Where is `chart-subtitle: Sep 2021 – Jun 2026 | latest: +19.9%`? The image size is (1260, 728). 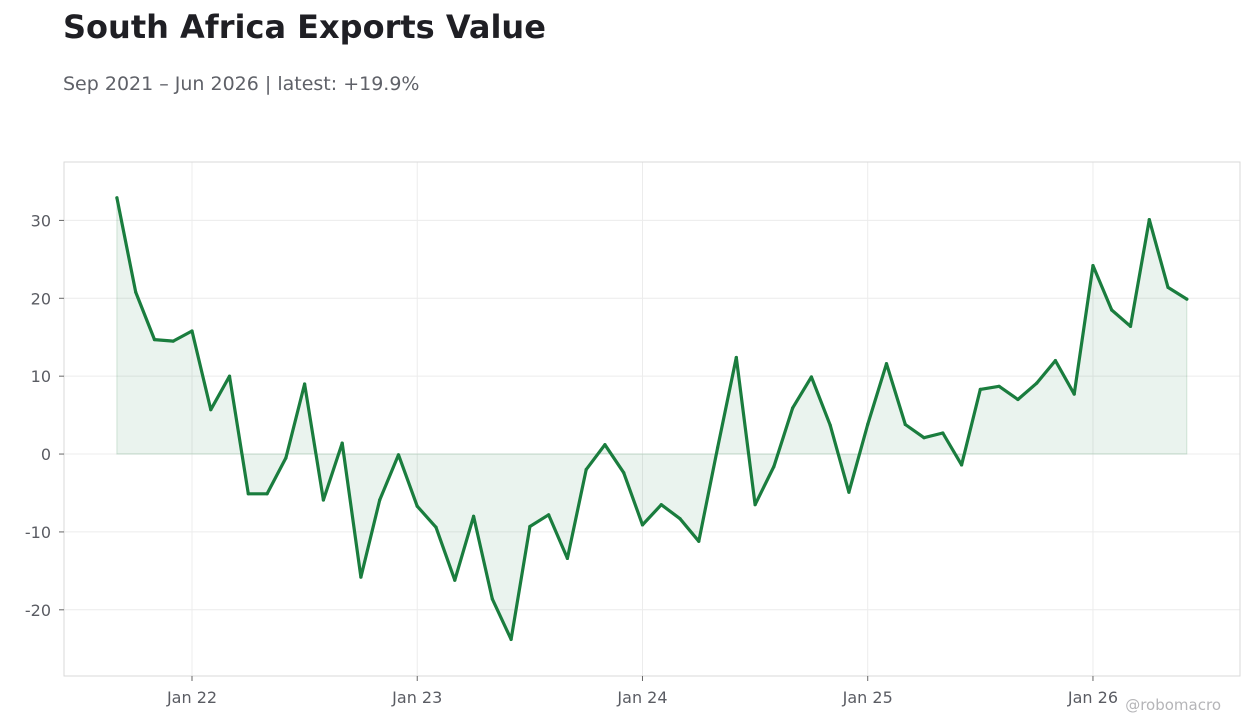 chart-subtitle: Sep 2021 – Jun 2026 | latest: +19.9% is located at coordinates (241, 84).